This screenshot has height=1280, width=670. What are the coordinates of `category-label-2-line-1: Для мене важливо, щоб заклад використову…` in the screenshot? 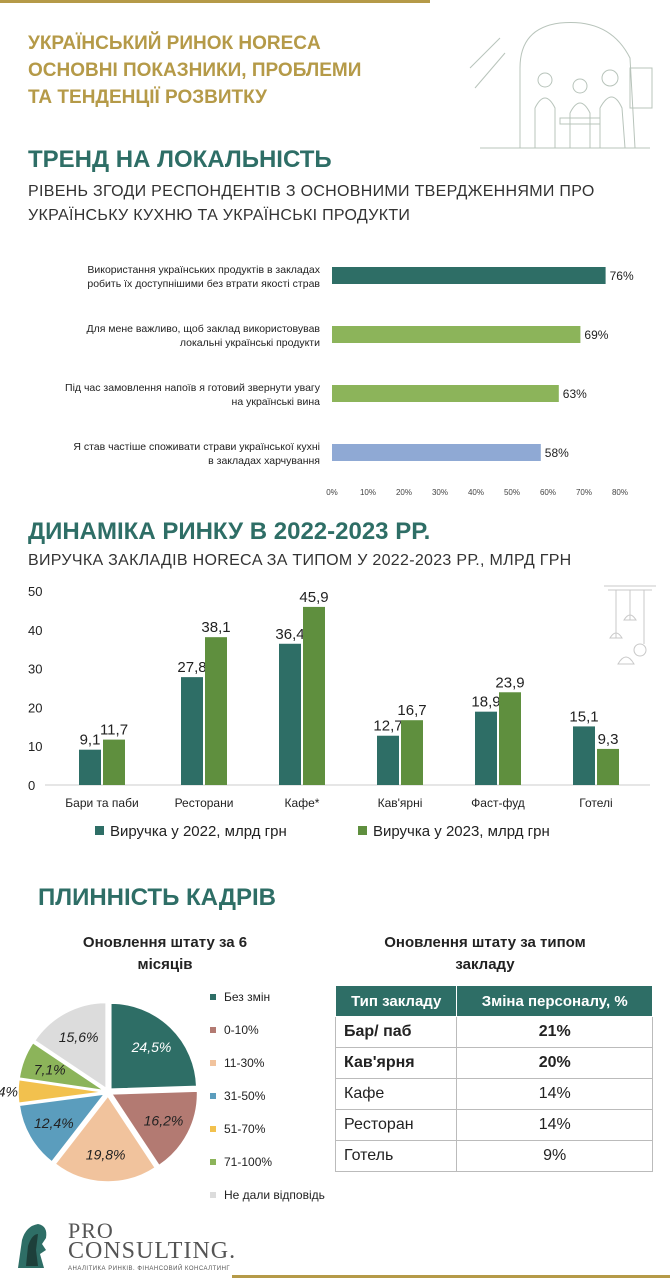 It's located at (203, 329).